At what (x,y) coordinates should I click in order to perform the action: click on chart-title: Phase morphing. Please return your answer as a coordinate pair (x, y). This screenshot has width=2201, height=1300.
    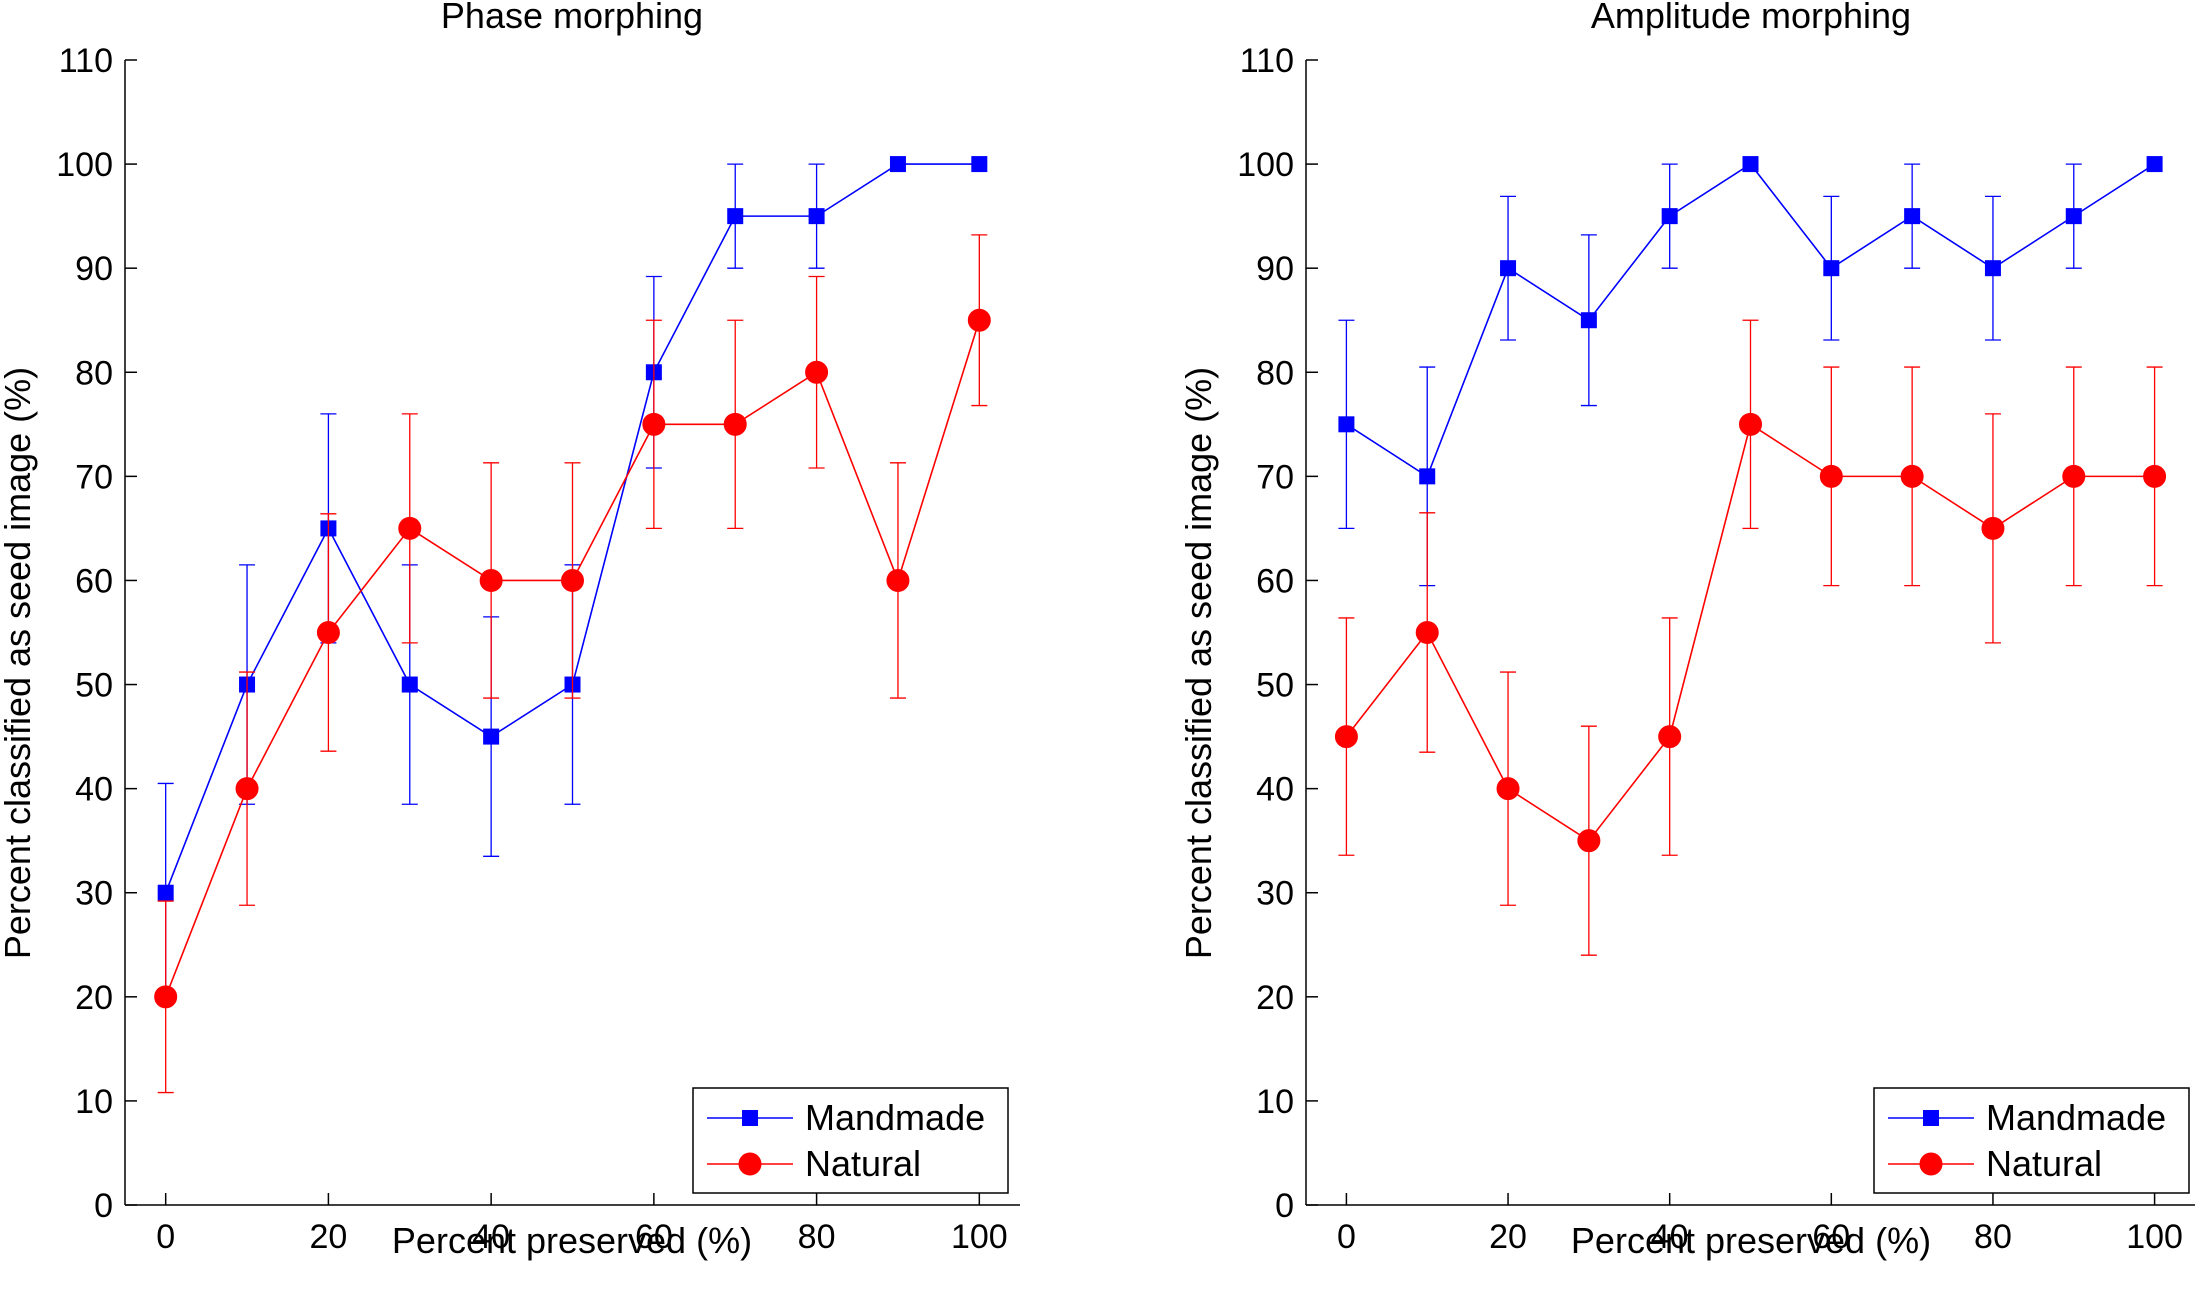
    Looking at the image, I should click on (572, 18).